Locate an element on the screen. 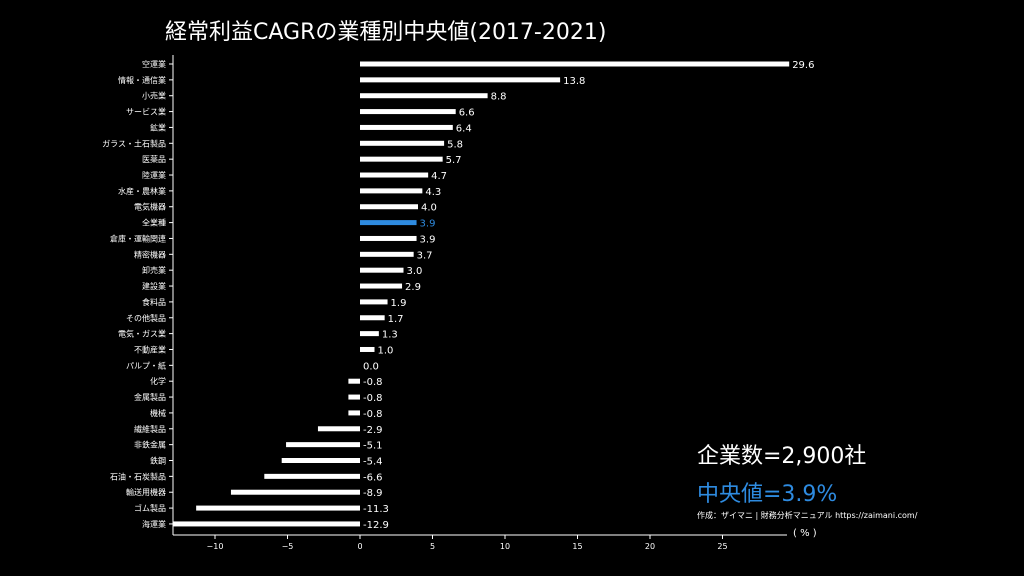 Image resolution: width=1024 pixels, height=576 pixels. category-label: パルプ・紙 is located at coordinates (146, 365).